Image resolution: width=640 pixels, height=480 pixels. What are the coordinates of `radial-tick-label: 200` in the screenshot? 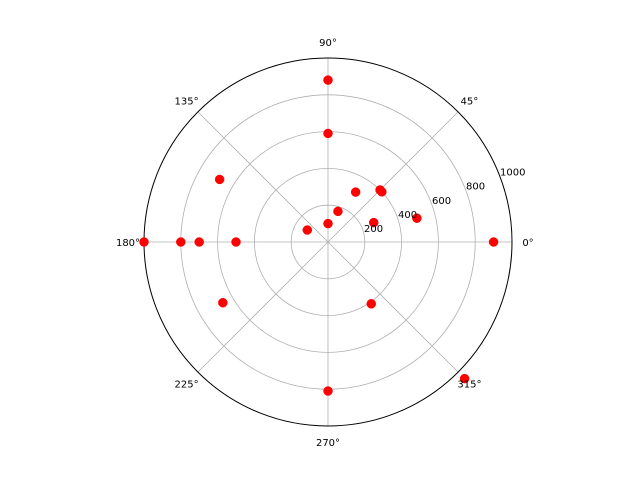 It's located at (373, 229).